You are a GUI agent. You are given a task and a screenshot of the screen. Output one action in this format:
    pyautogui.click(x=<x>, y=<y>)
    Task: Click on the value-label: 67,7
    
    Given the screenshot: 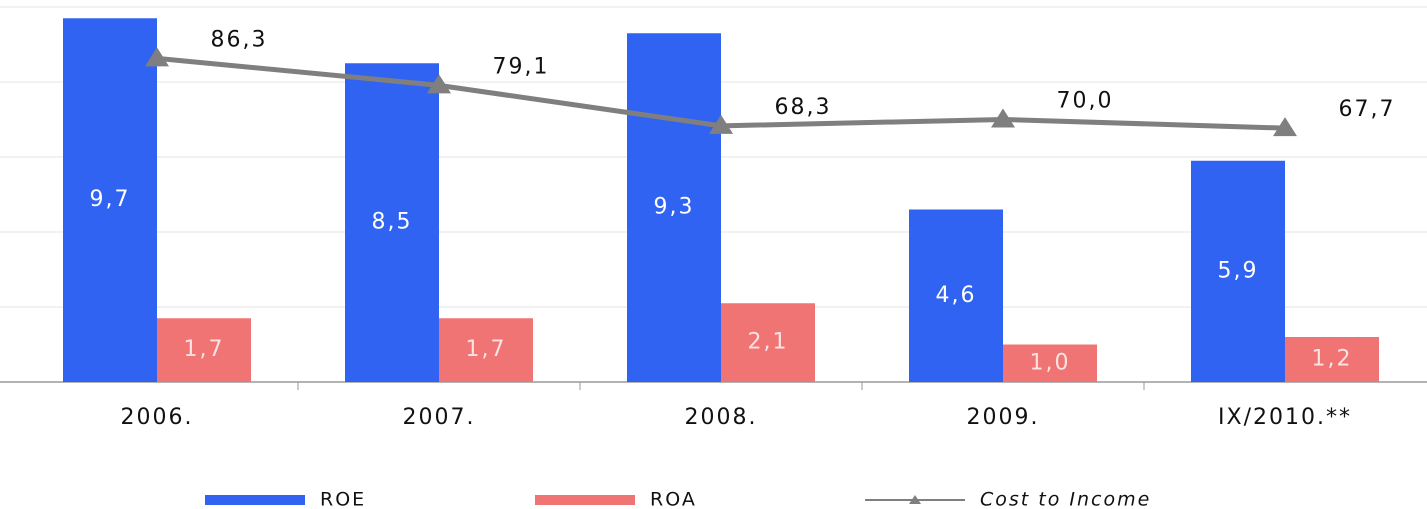 What is the action you would take?
    pyautogui.click(x=1367, y=109)
    